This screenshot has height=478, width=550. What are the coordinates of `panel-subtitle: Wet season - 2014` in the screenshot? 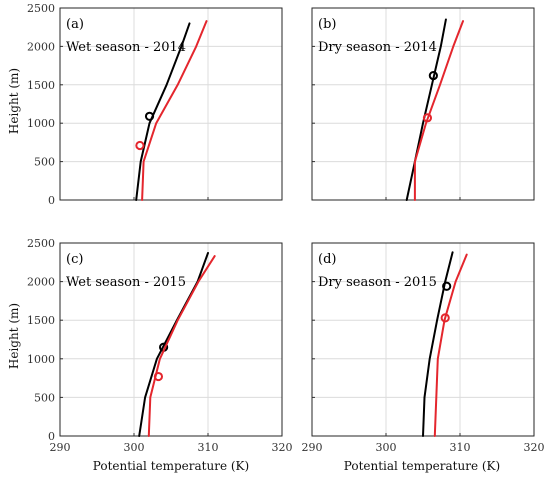 It's located at (126, 47).